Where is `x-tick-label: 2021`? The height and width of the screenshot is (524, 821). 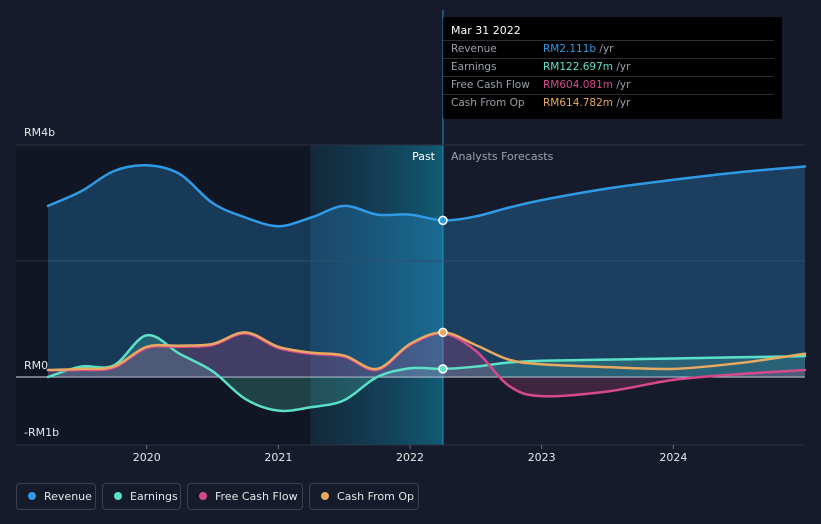 x-tick-label: 2021 is located at coordinates (278, 457).